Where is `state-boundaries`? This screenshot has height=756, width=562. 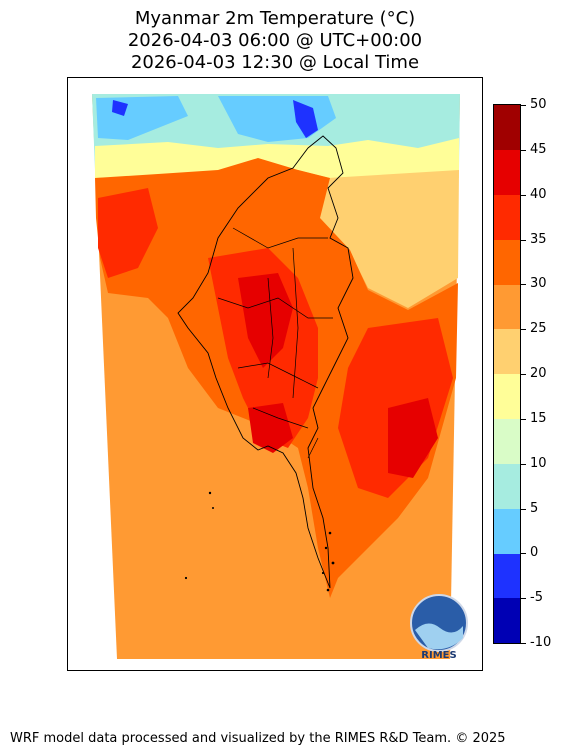
state-boundaries is located at coordinates (275, 343).